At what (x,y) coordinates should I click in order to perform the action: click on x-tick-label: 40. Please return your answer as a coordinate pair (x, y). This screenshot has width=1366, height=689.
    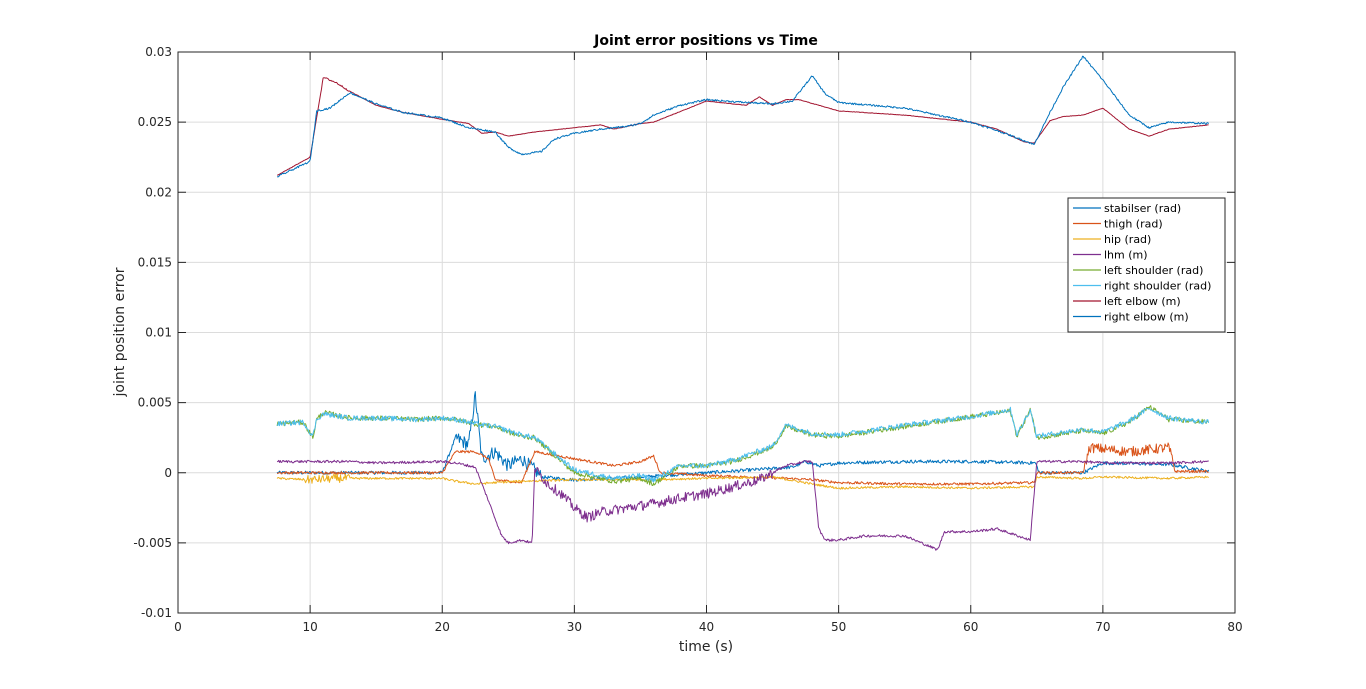
    Looking at the image, I should click on (706, 627).